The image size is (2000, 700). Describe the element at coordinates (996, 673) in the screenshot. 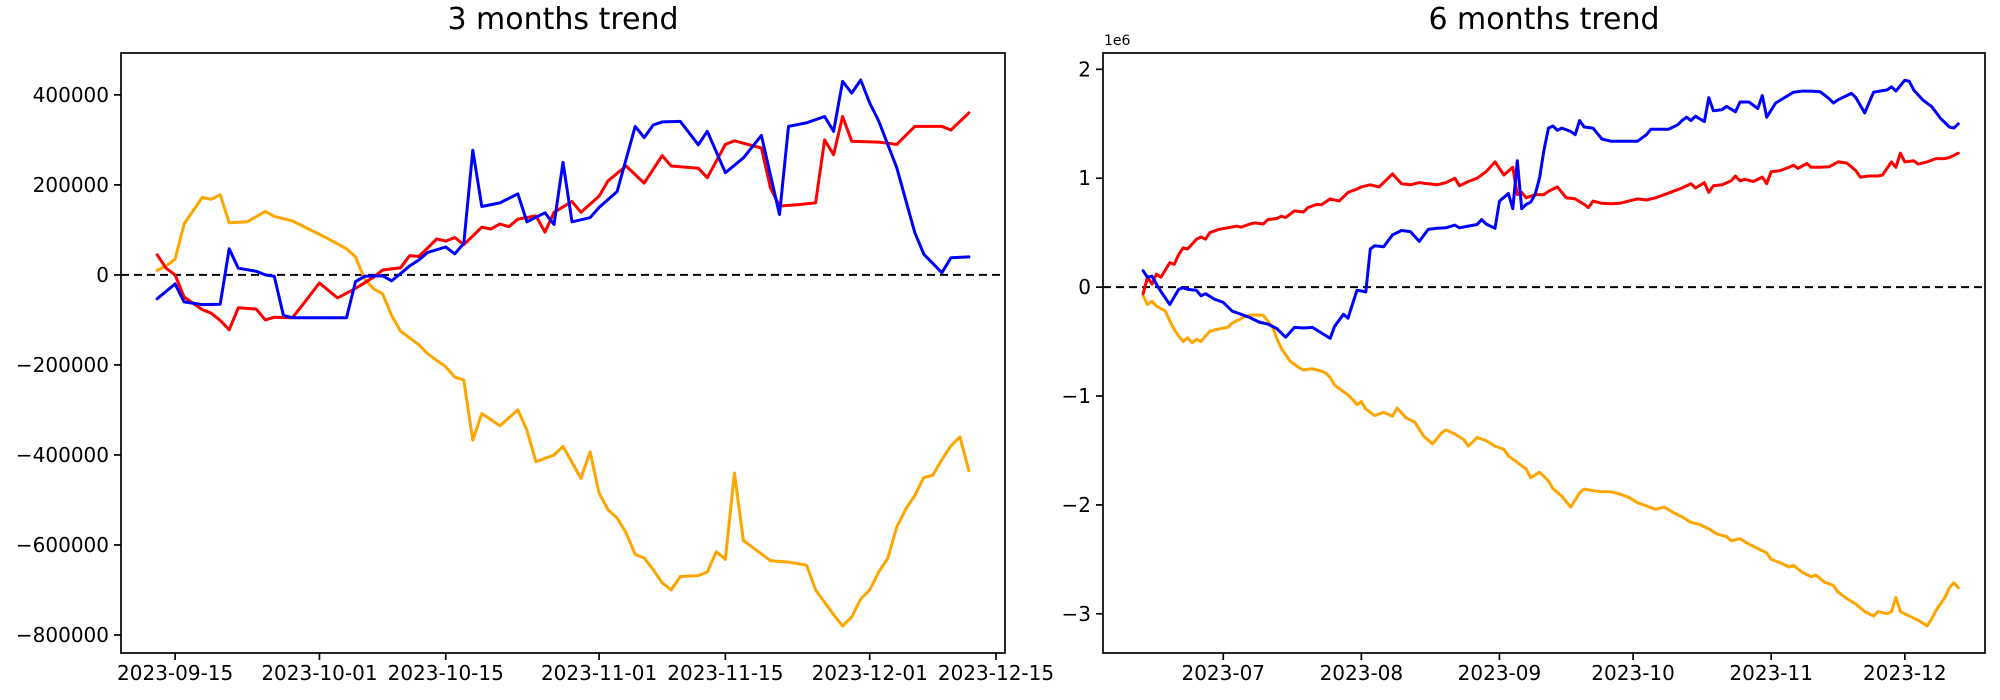

I see `x-tick-label: 2023-12-15` at that location.